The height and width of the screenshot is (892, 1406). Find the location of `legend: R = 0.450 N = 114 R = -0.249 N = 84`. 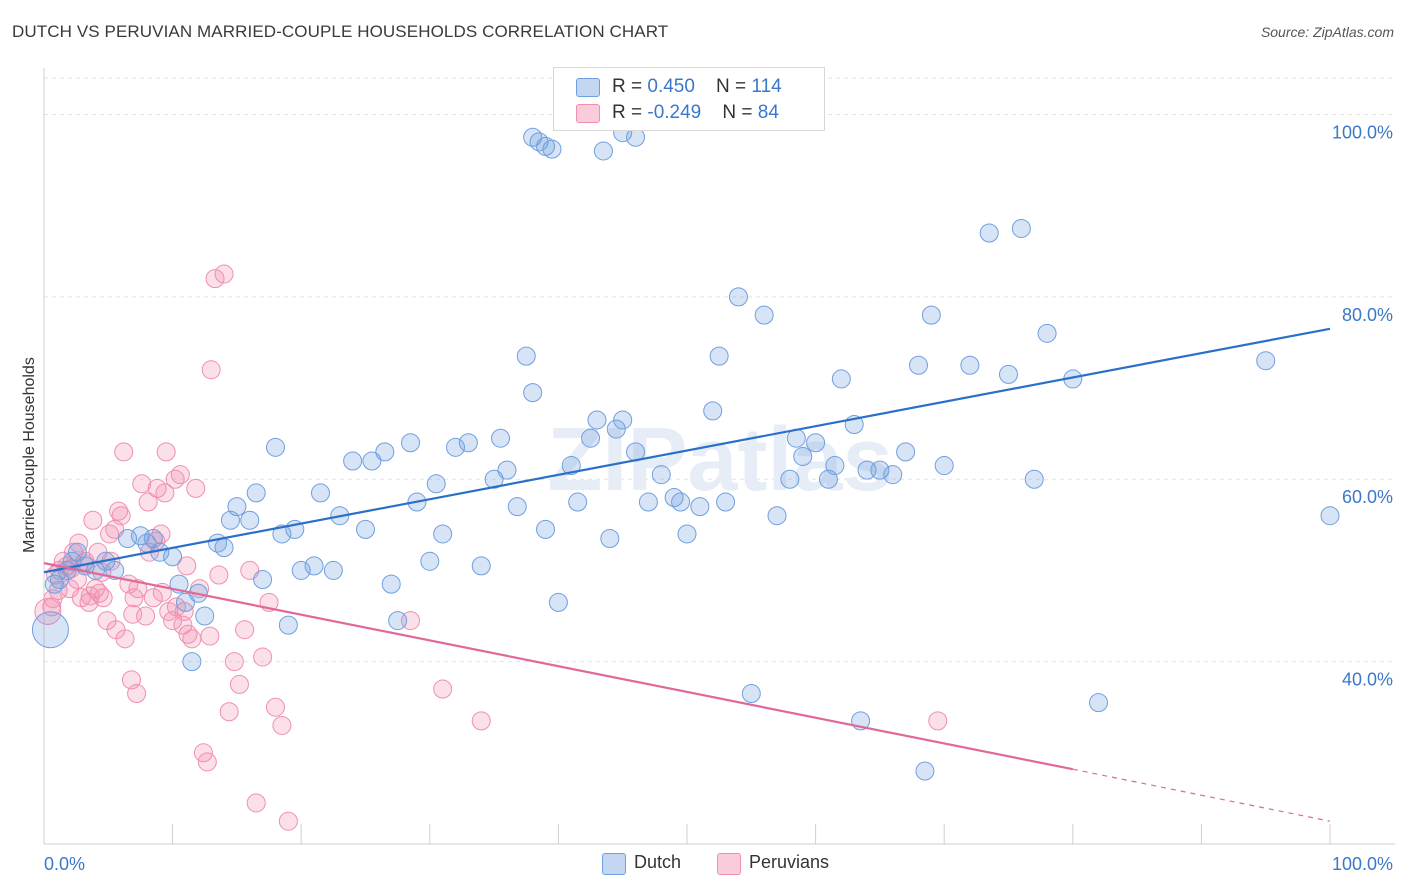

legend: R = 0.450 N = 114 R = -0.249 N = 84 is located at coordinates (689, 99).